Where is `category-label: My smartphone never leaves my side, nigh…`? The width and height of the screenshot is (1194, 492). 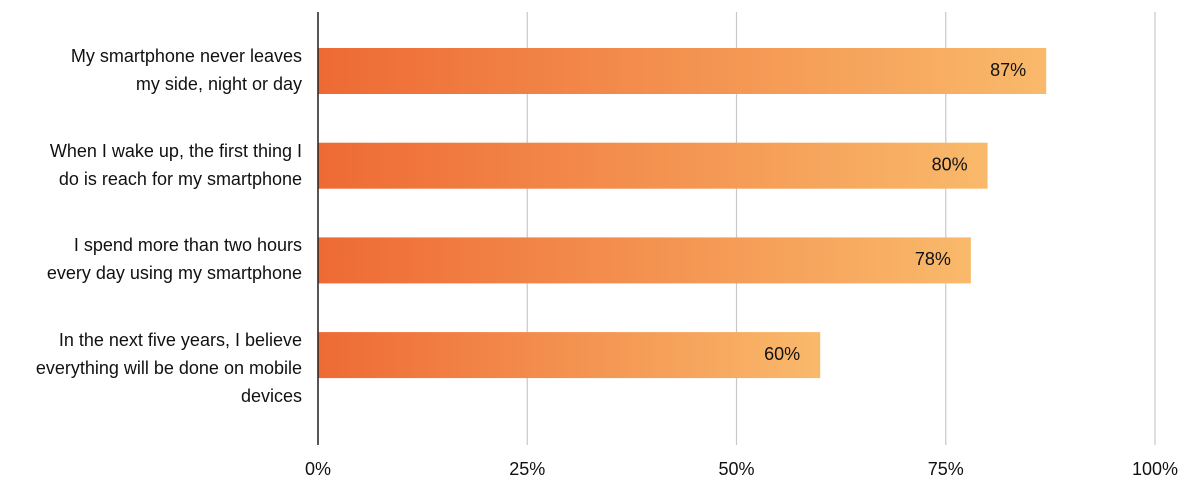
category-label: My smartphone never leaves my side, nigh… is located at coordinates (186, 70).